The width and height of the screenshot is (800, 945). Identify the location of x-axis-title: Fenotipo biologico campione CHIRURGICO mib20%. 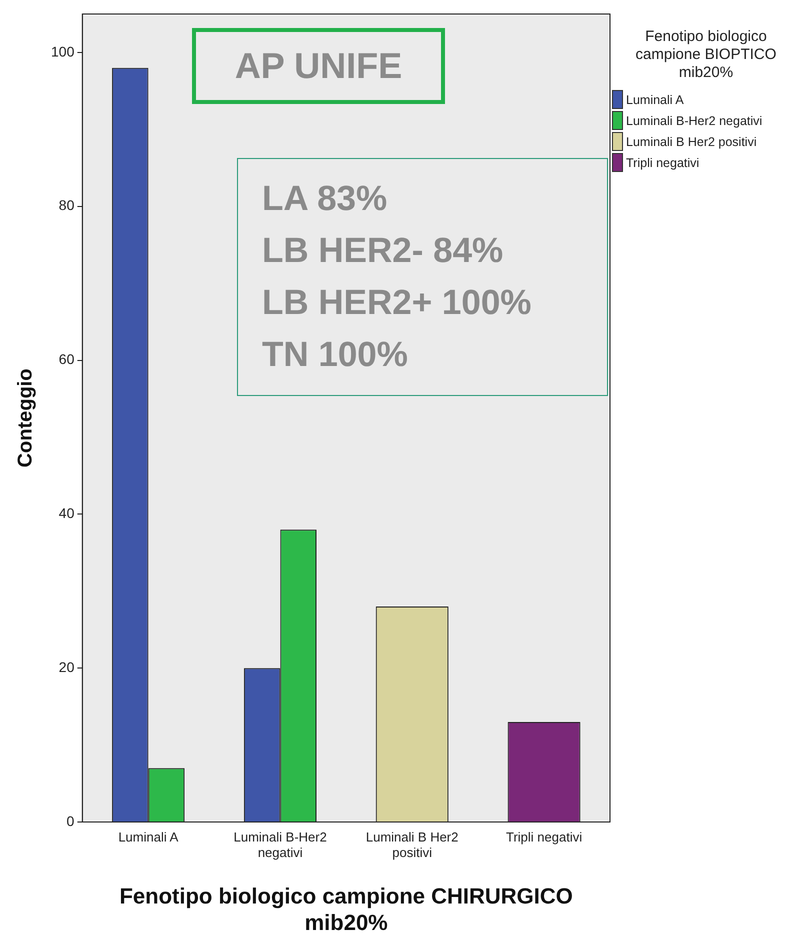
(346, 909).